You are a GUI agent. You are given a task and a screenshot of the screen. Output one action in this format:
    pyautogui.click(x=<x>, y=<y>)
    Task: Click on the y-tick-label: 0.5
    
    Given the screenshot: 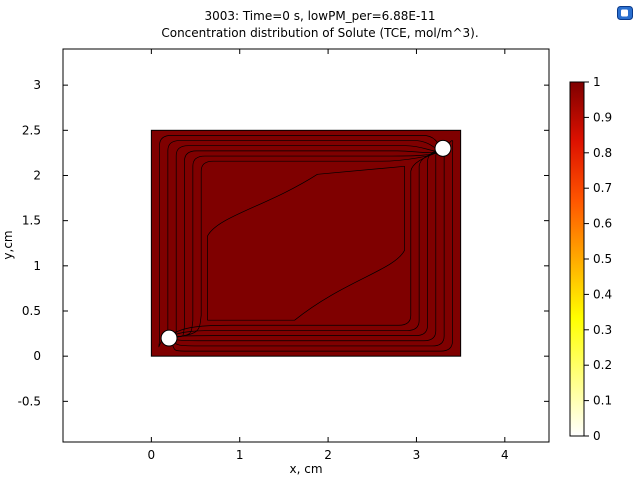 What is the action you would take?
    pyautogui.click(x=31, y=311)
    